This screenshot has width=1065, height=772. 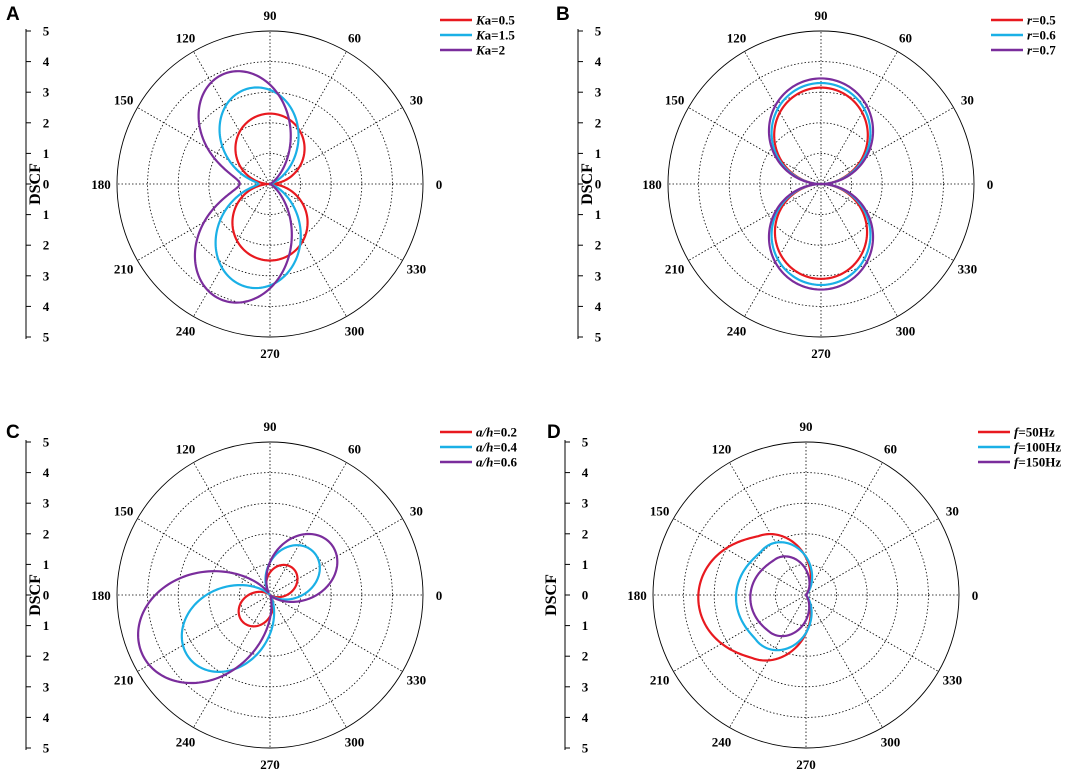 I want to click on legend-label: f=150Hz, so click(x=1037, y=462).